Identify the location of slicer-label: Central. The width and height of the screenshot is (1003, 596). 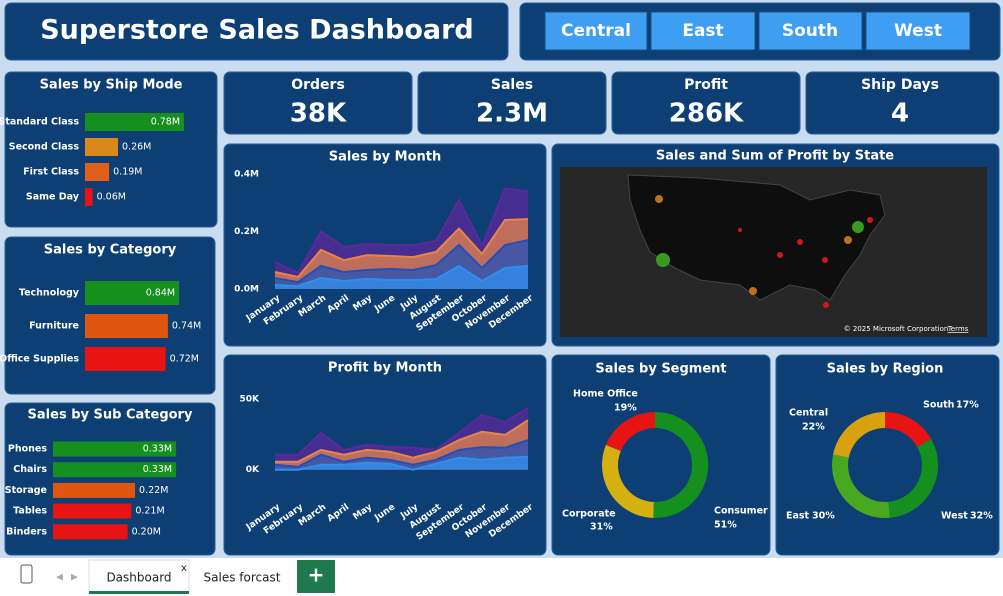
(596, 31).